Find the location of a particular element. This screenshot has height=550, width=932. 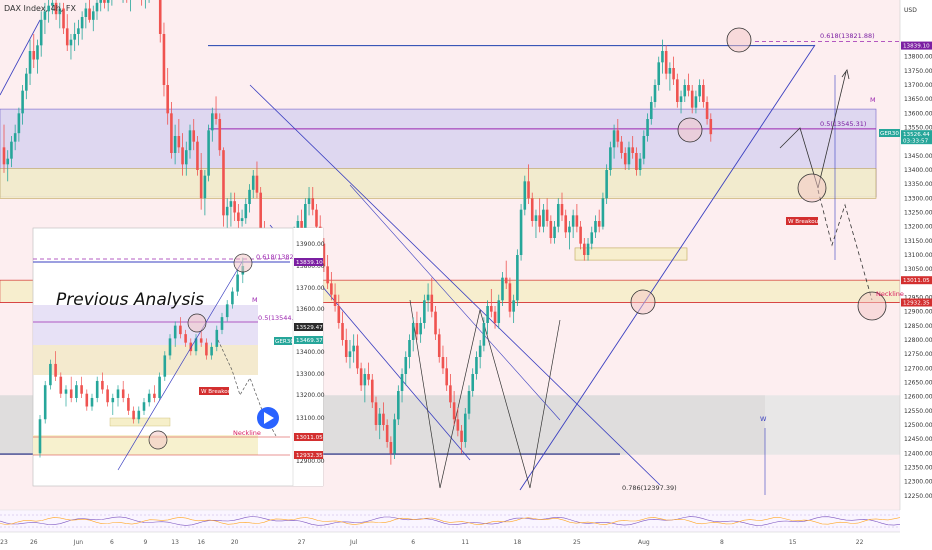

price-tick-label: 12750.00 is located at coordinates (918, 354).